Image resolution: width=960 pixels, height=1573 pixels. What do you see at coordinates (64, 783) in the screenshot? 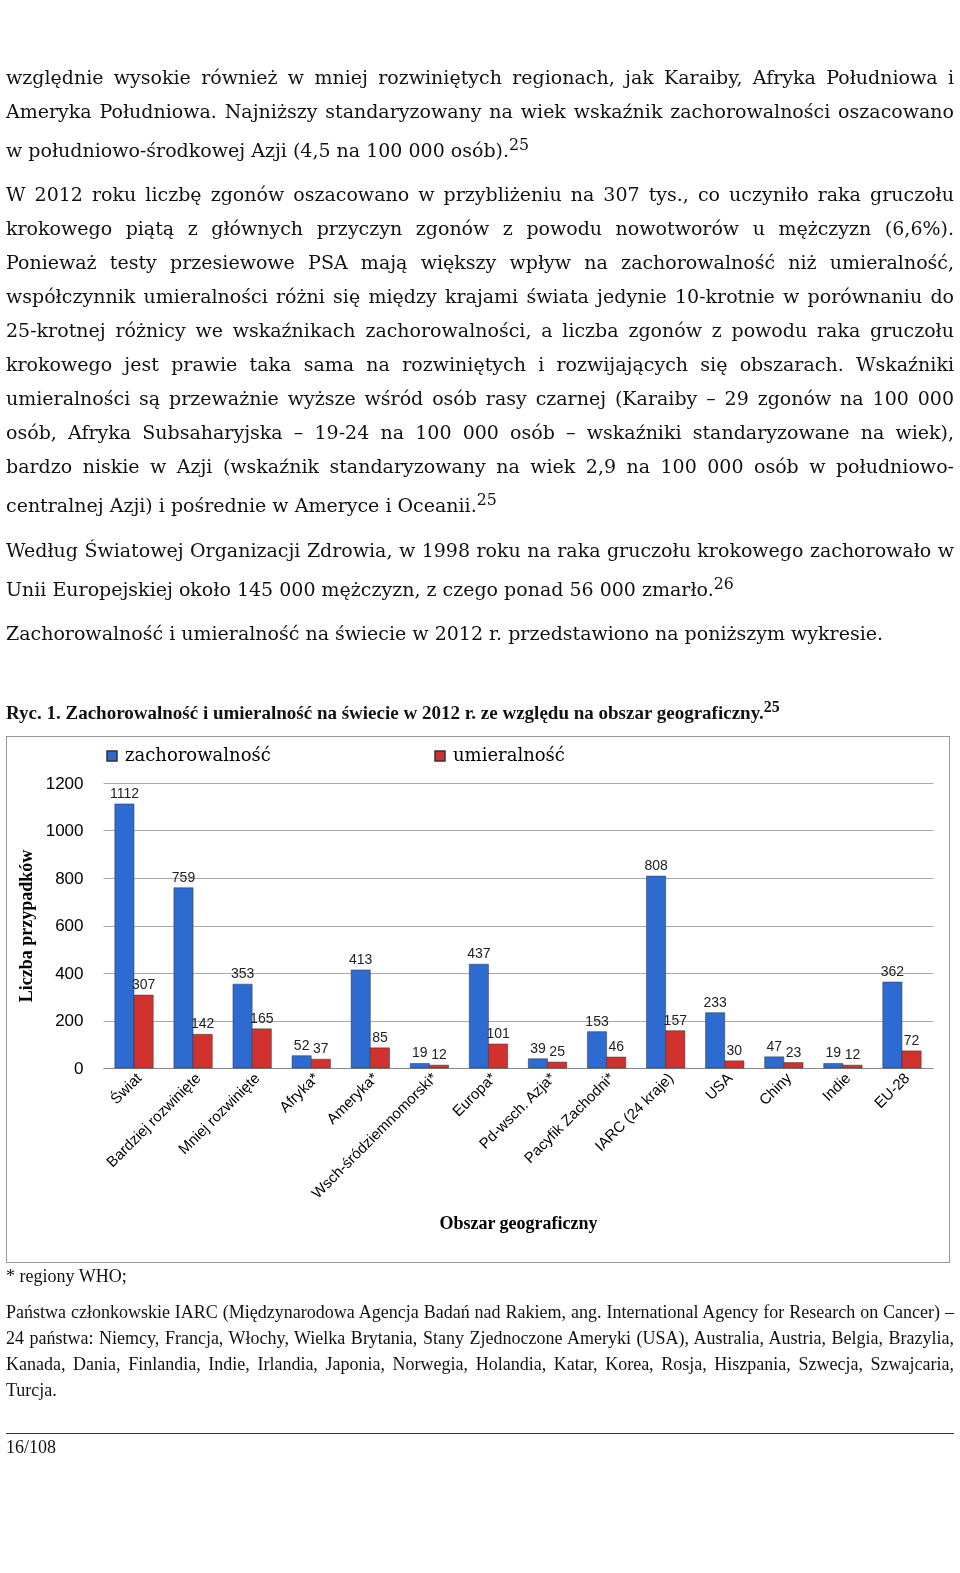
I see `y-tick-label: 1200` at bounding box center [64, 783].